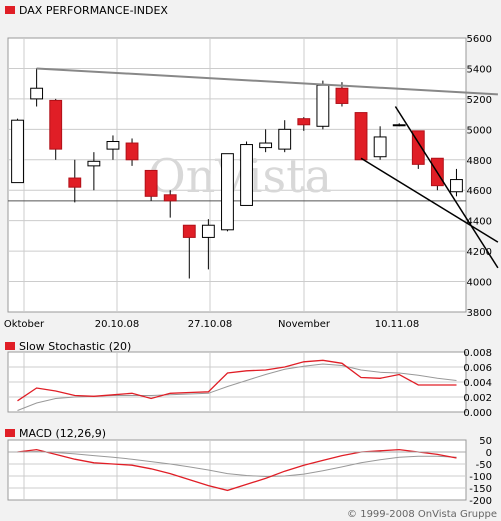  What do you see at coordinates (24, 324) in the screenshot?
I see `x-tick-label: Oktober` at bounding box center [24, 324].